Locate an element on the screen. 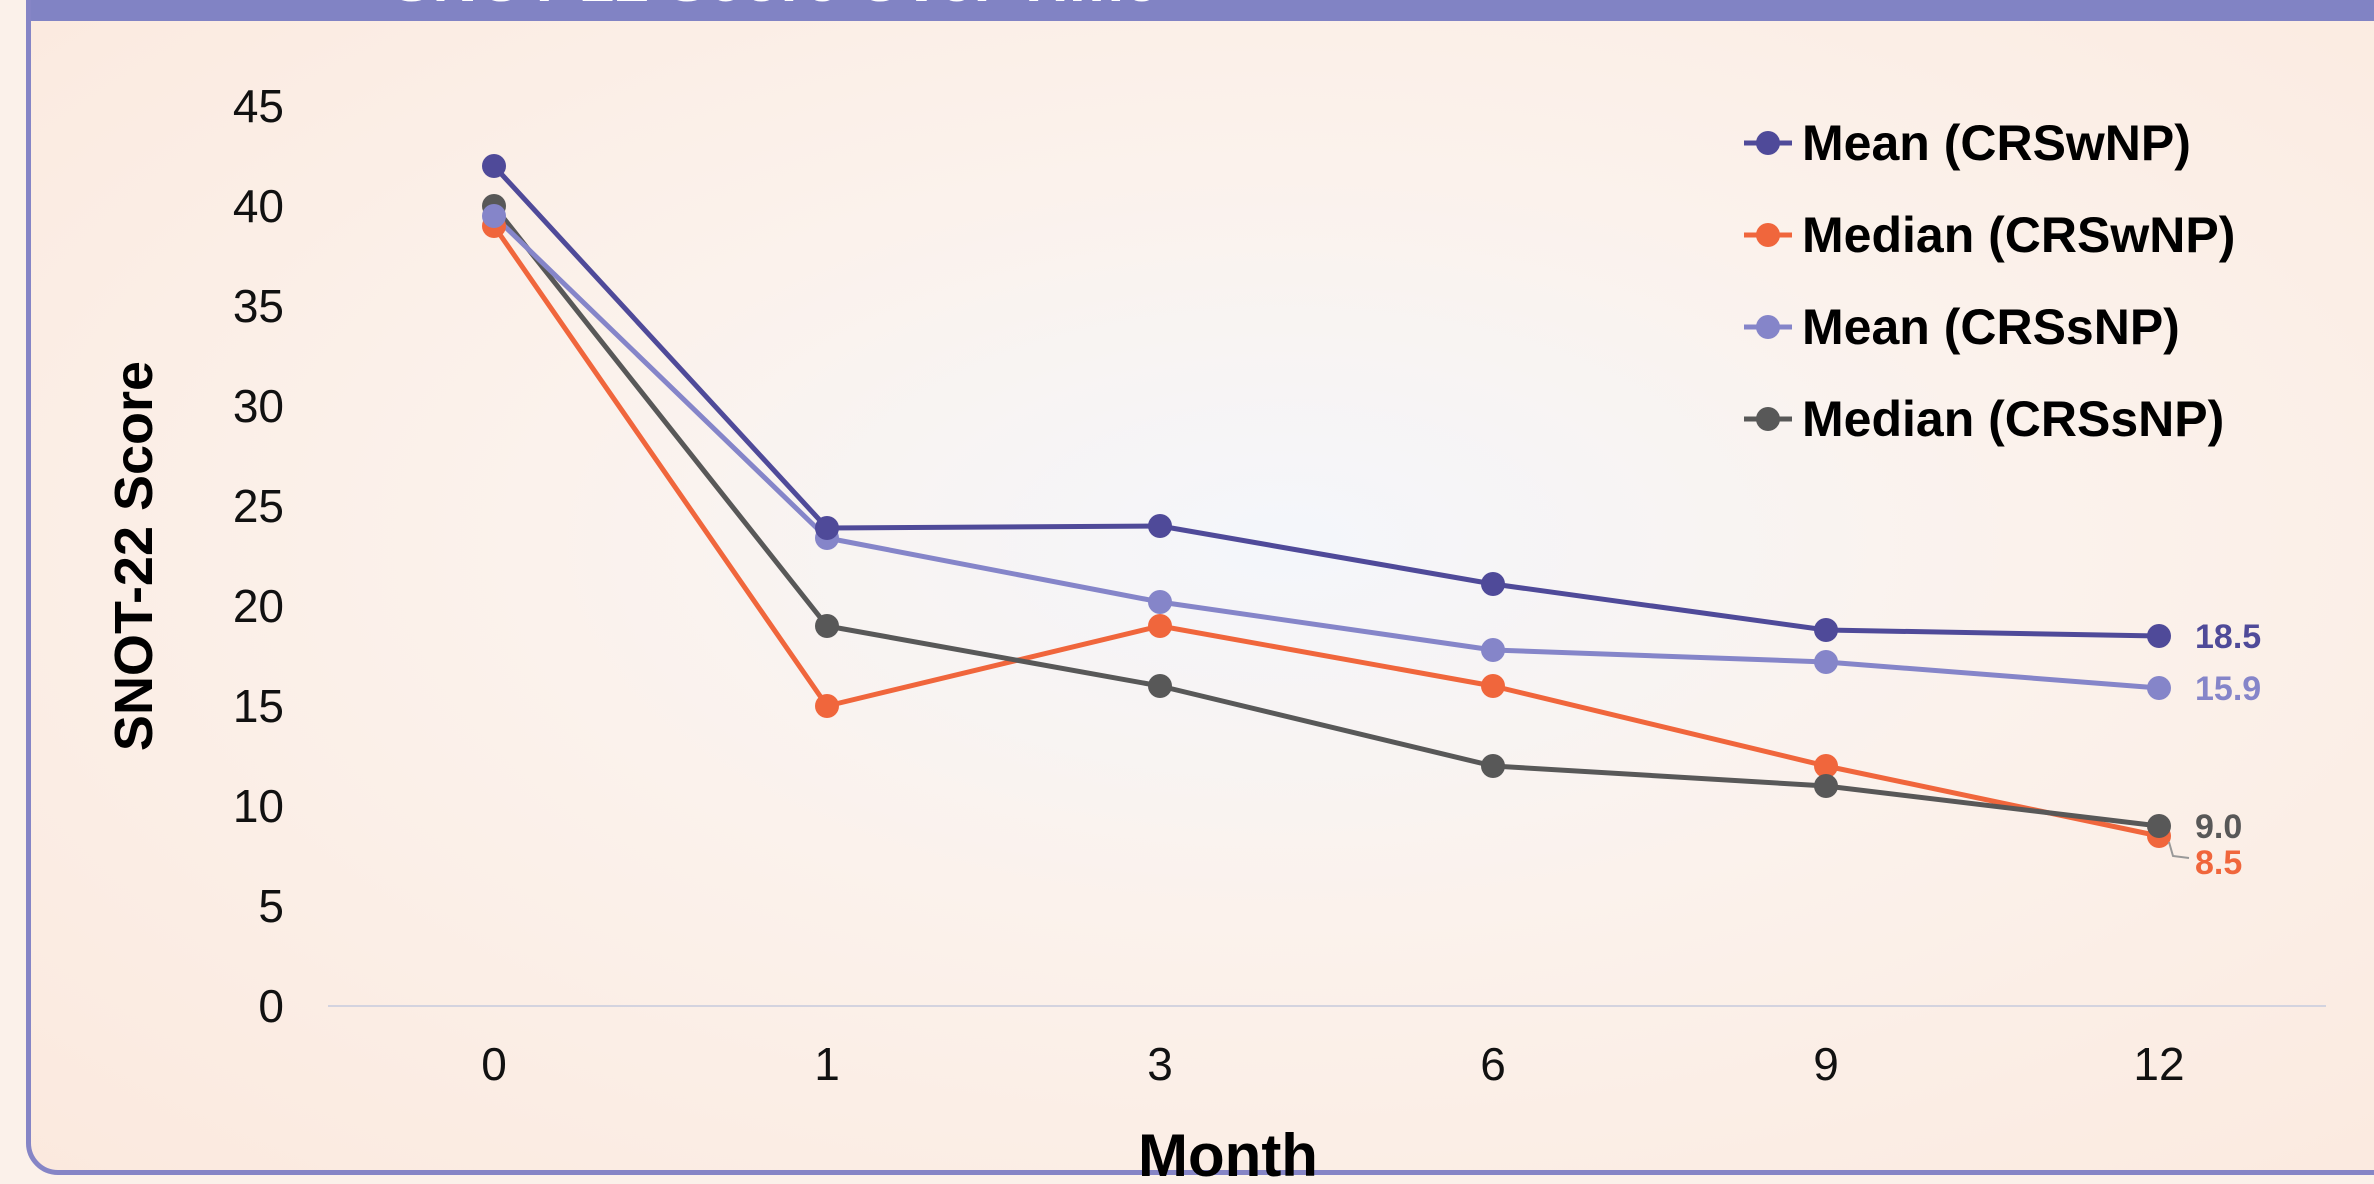 This screenshot has height=1184, width=2374. y-axis-label: SNOT-22 Score is located at coordinates (134, 556).